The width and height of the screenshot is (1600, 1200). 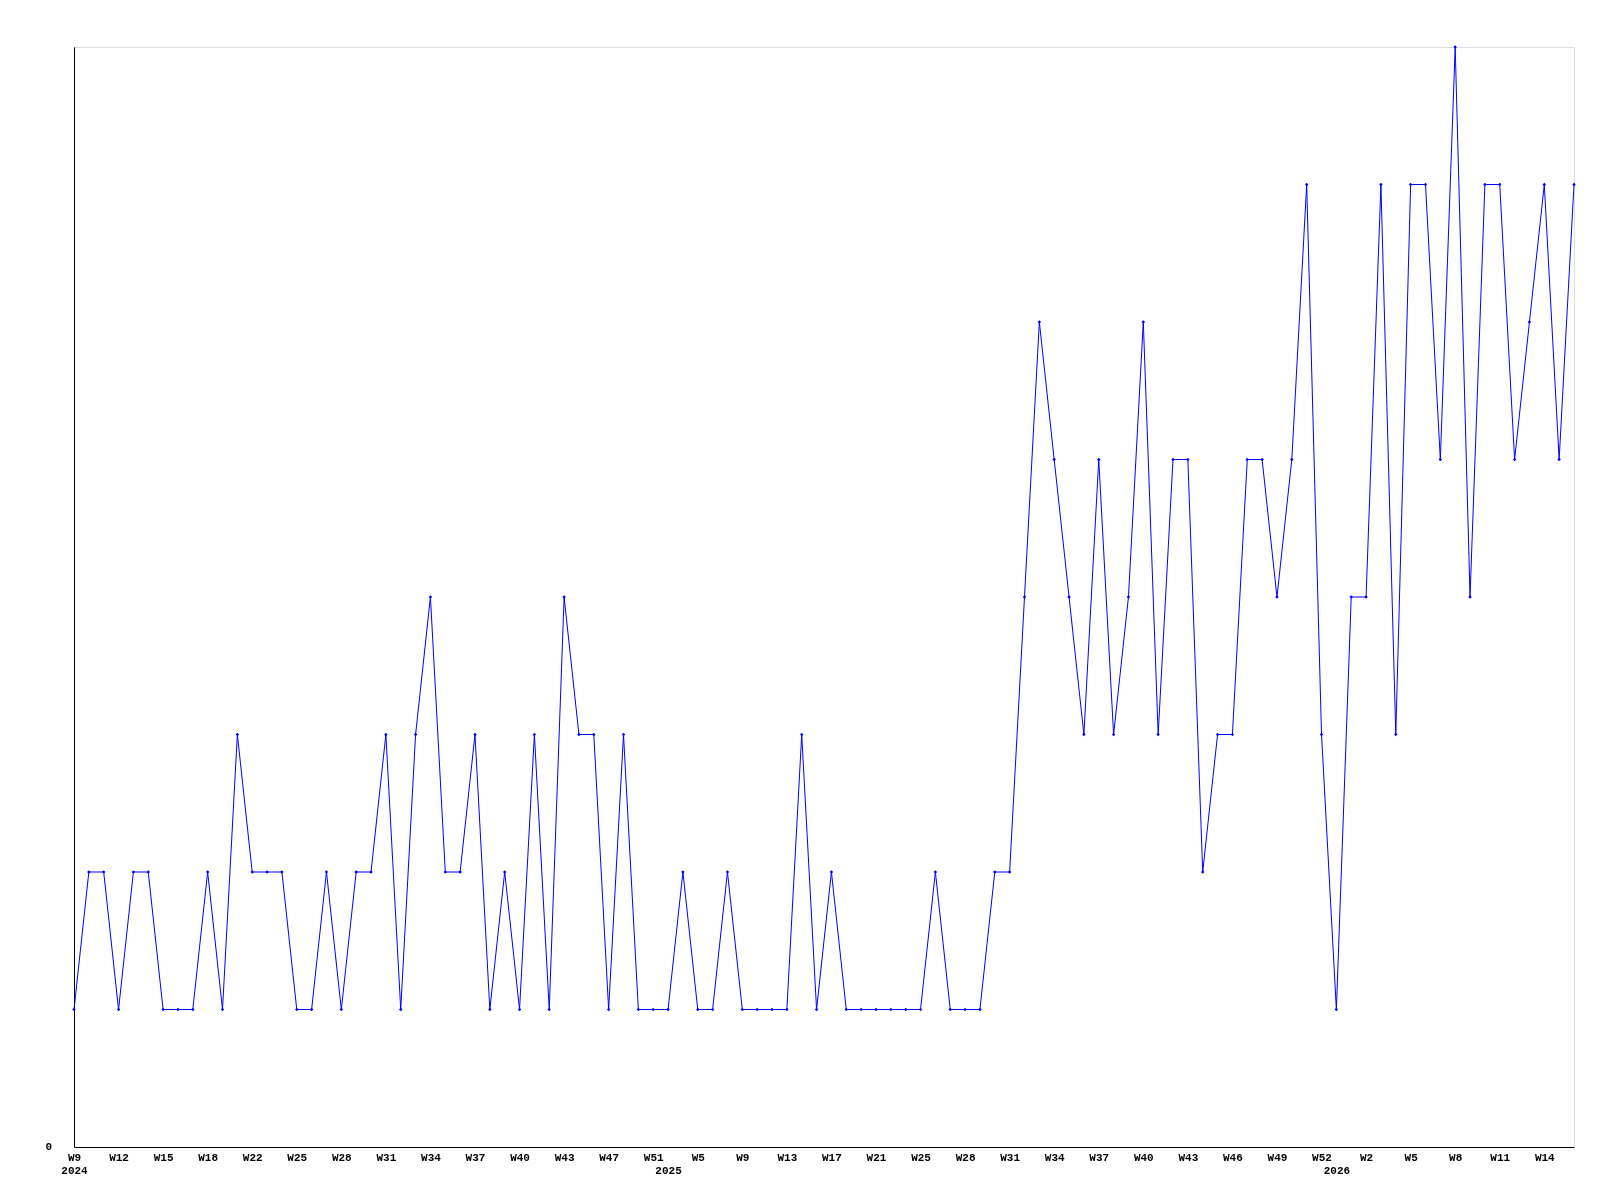 I want to click on x-tick-label: W12, so click(x=119, y=1157).